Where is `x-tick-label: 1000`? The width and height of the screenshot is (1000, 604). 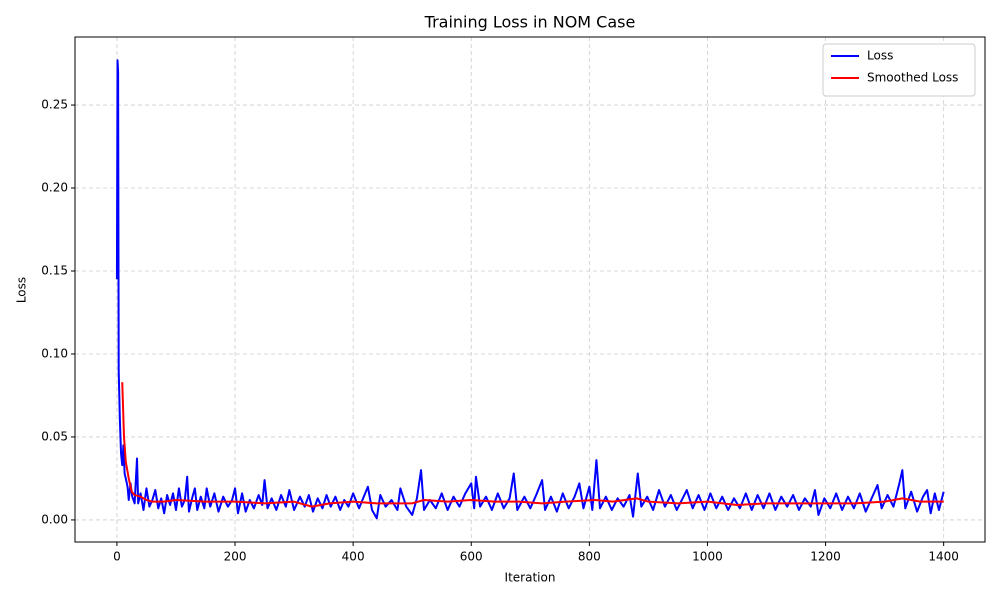
x-tick-label: 1000 is located at coordinates (707, 557).